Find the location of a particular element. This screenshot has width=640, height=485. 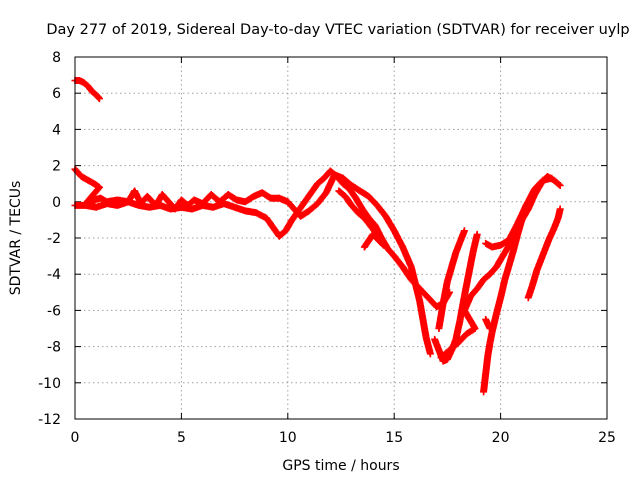

y-tick-label: -12 is located at coordinates (49, 420).